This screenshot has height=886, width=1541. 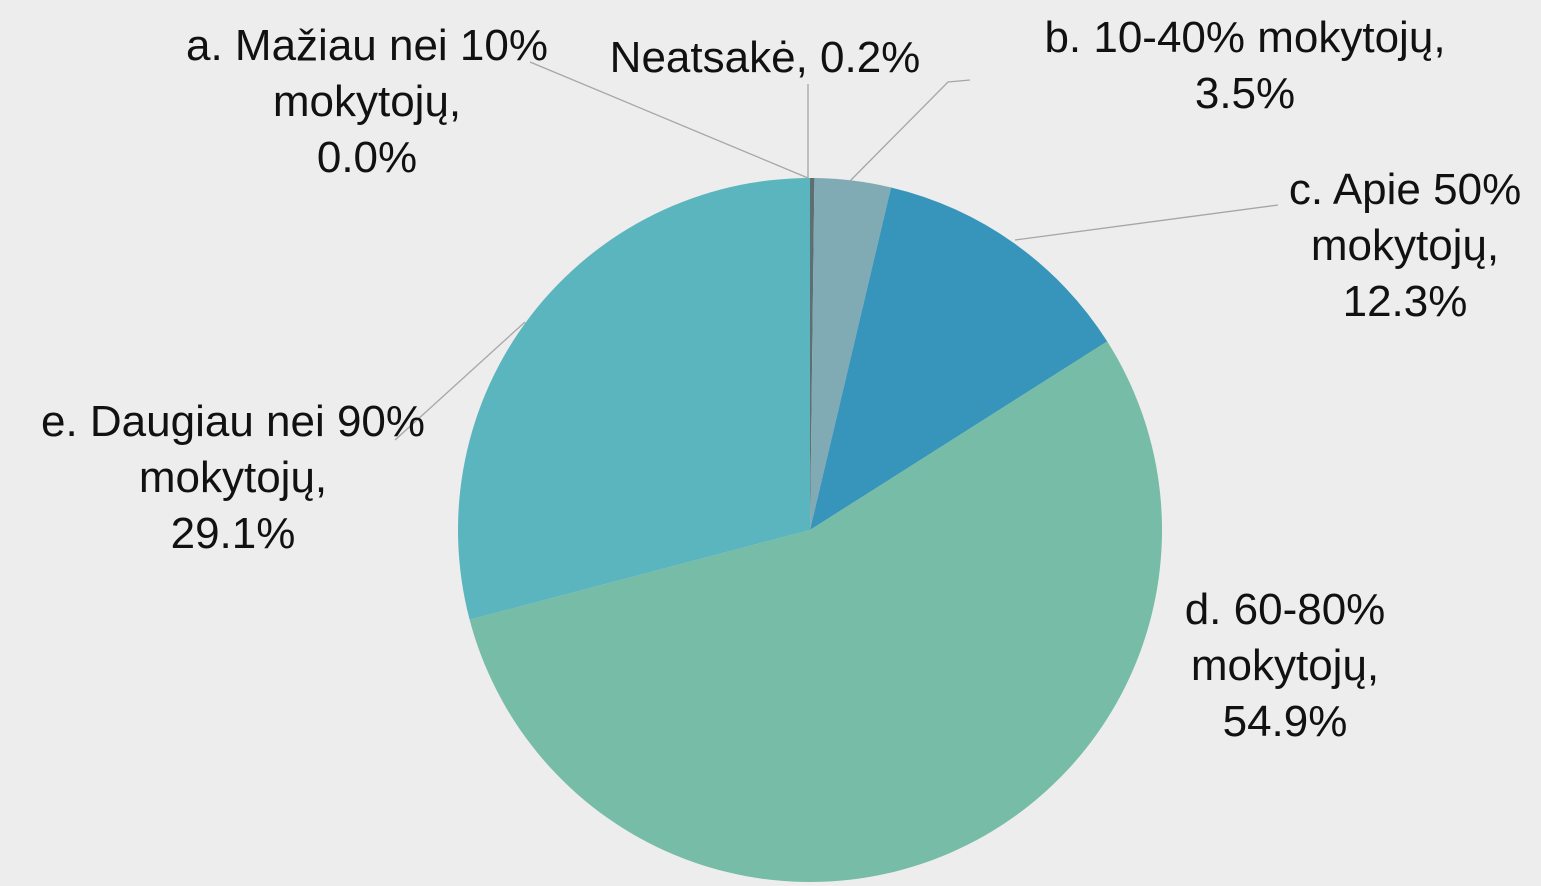 I want to click on label-category: c. Apie 50% mokytojų, so click(x=1405, y=217).